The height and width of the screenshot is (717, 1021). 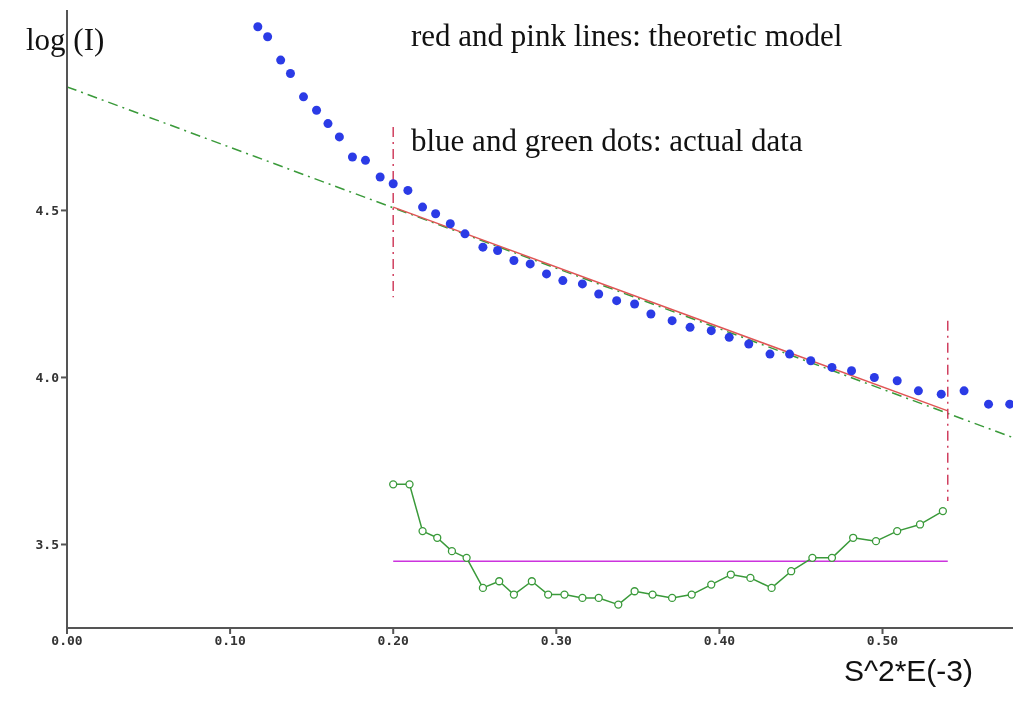 What do you see at coordinates (556, 641) in the screenshot?
I see `x-tick-label: 0.30` at bounding box center [556, 641].